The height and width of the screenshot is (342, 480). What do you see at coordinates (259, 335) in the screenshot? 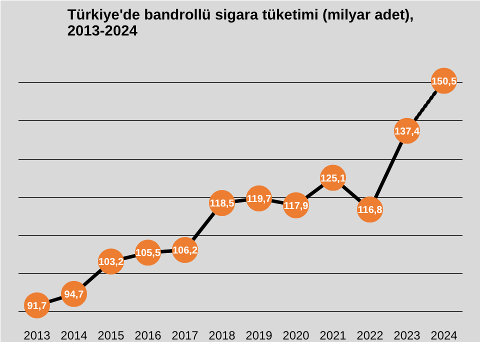
I see `x-tick-label: 2019` at bounding box center [259, 335].